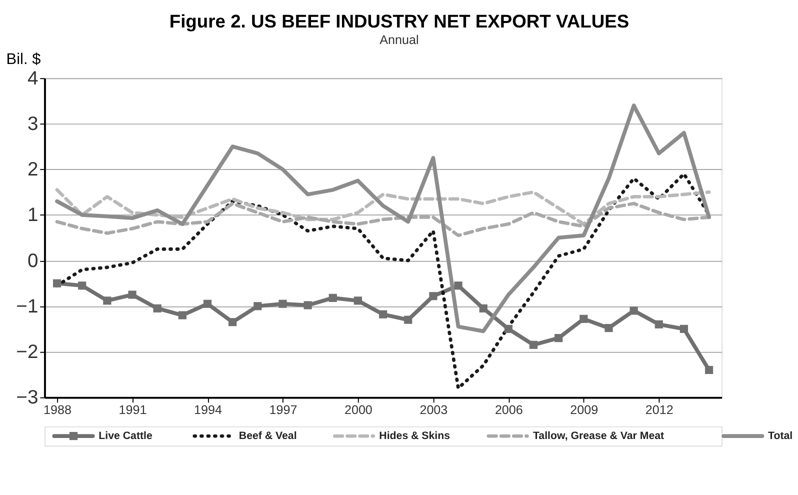 The width and height of the screenshot is (798, 495). Describe the element at coordinates (32, 124) in the screenshot. I see `y-tick-label: 3` at that location.